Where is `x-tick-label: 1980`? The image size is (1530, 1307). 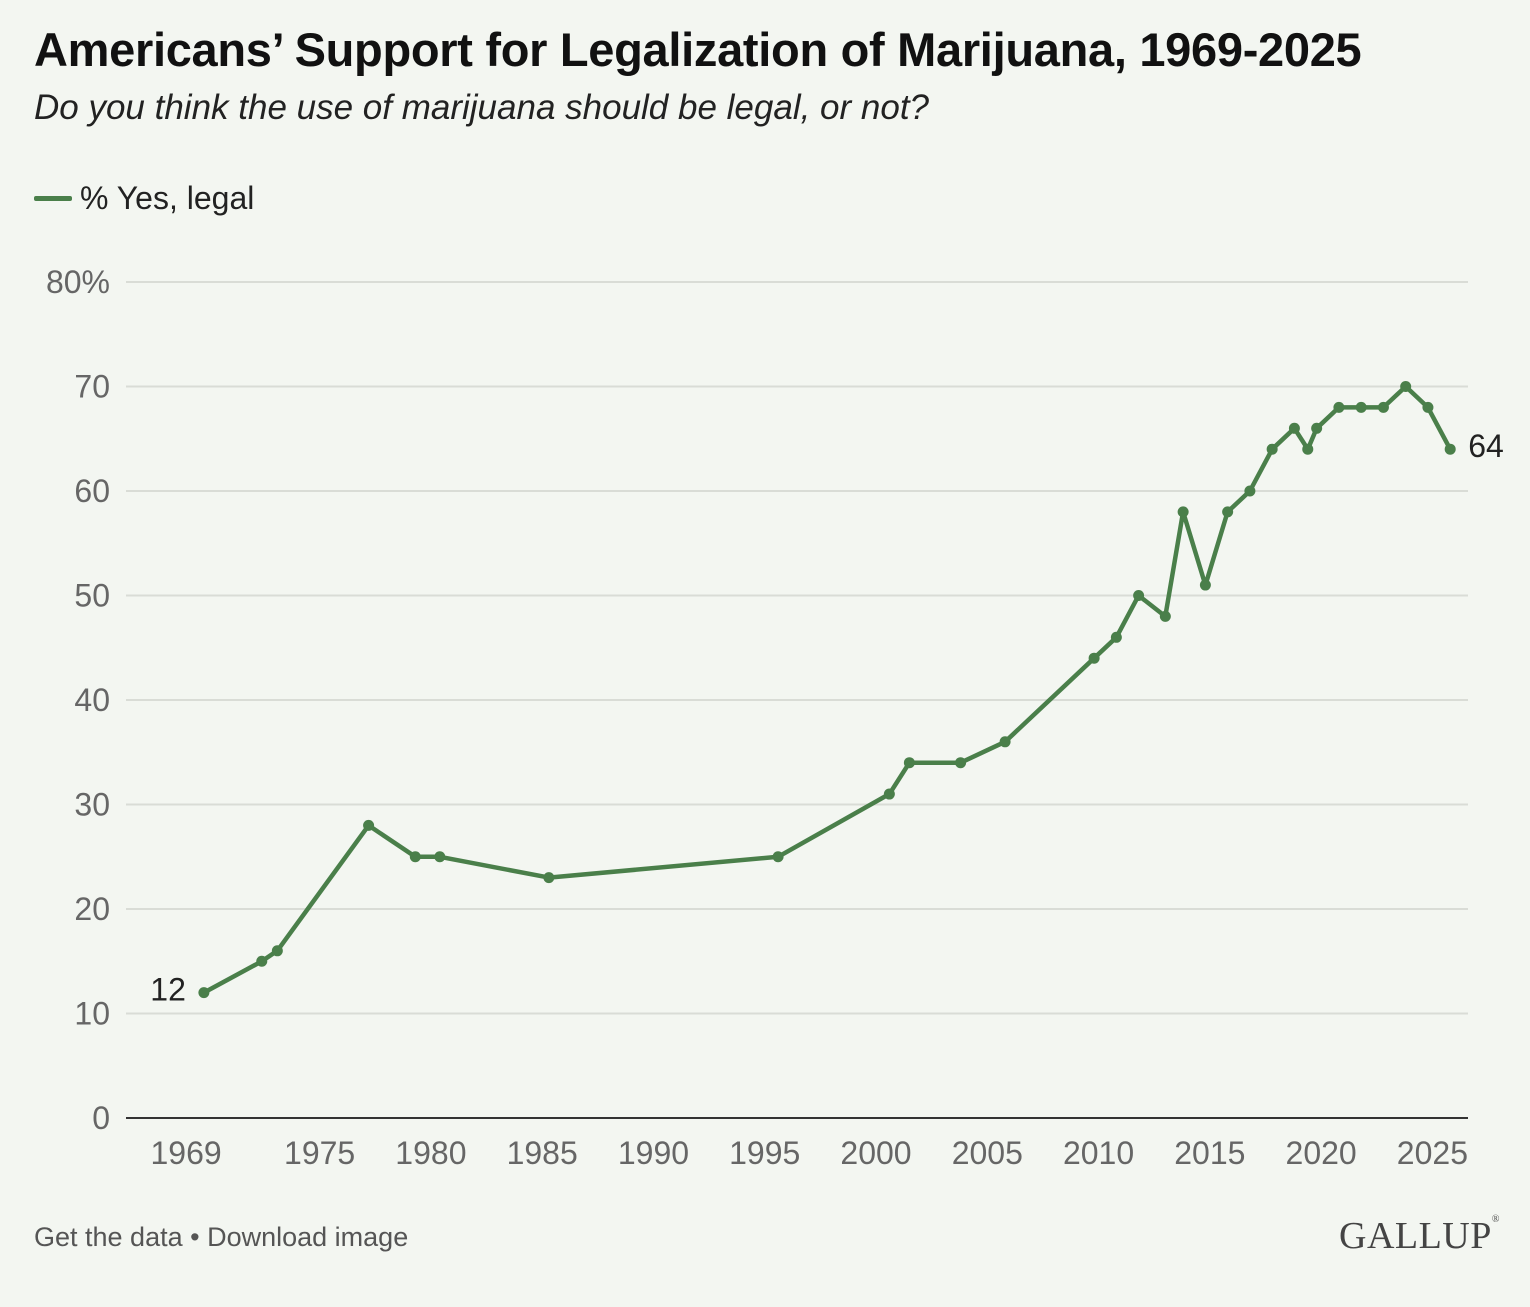
x-tick-label: 1980 is located at coordinates (430, 1153).